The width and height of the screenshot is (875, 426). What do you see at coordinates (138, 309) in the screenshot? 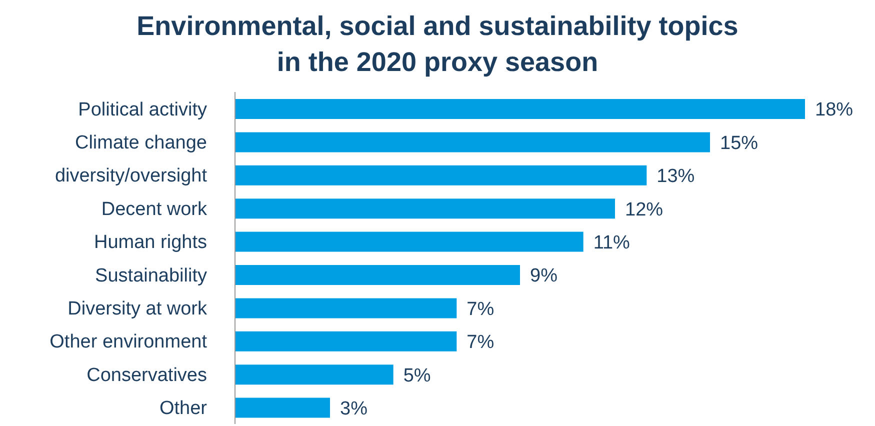
I see `y-tick-label: Diversity at work` at bounding box center [138, 309].